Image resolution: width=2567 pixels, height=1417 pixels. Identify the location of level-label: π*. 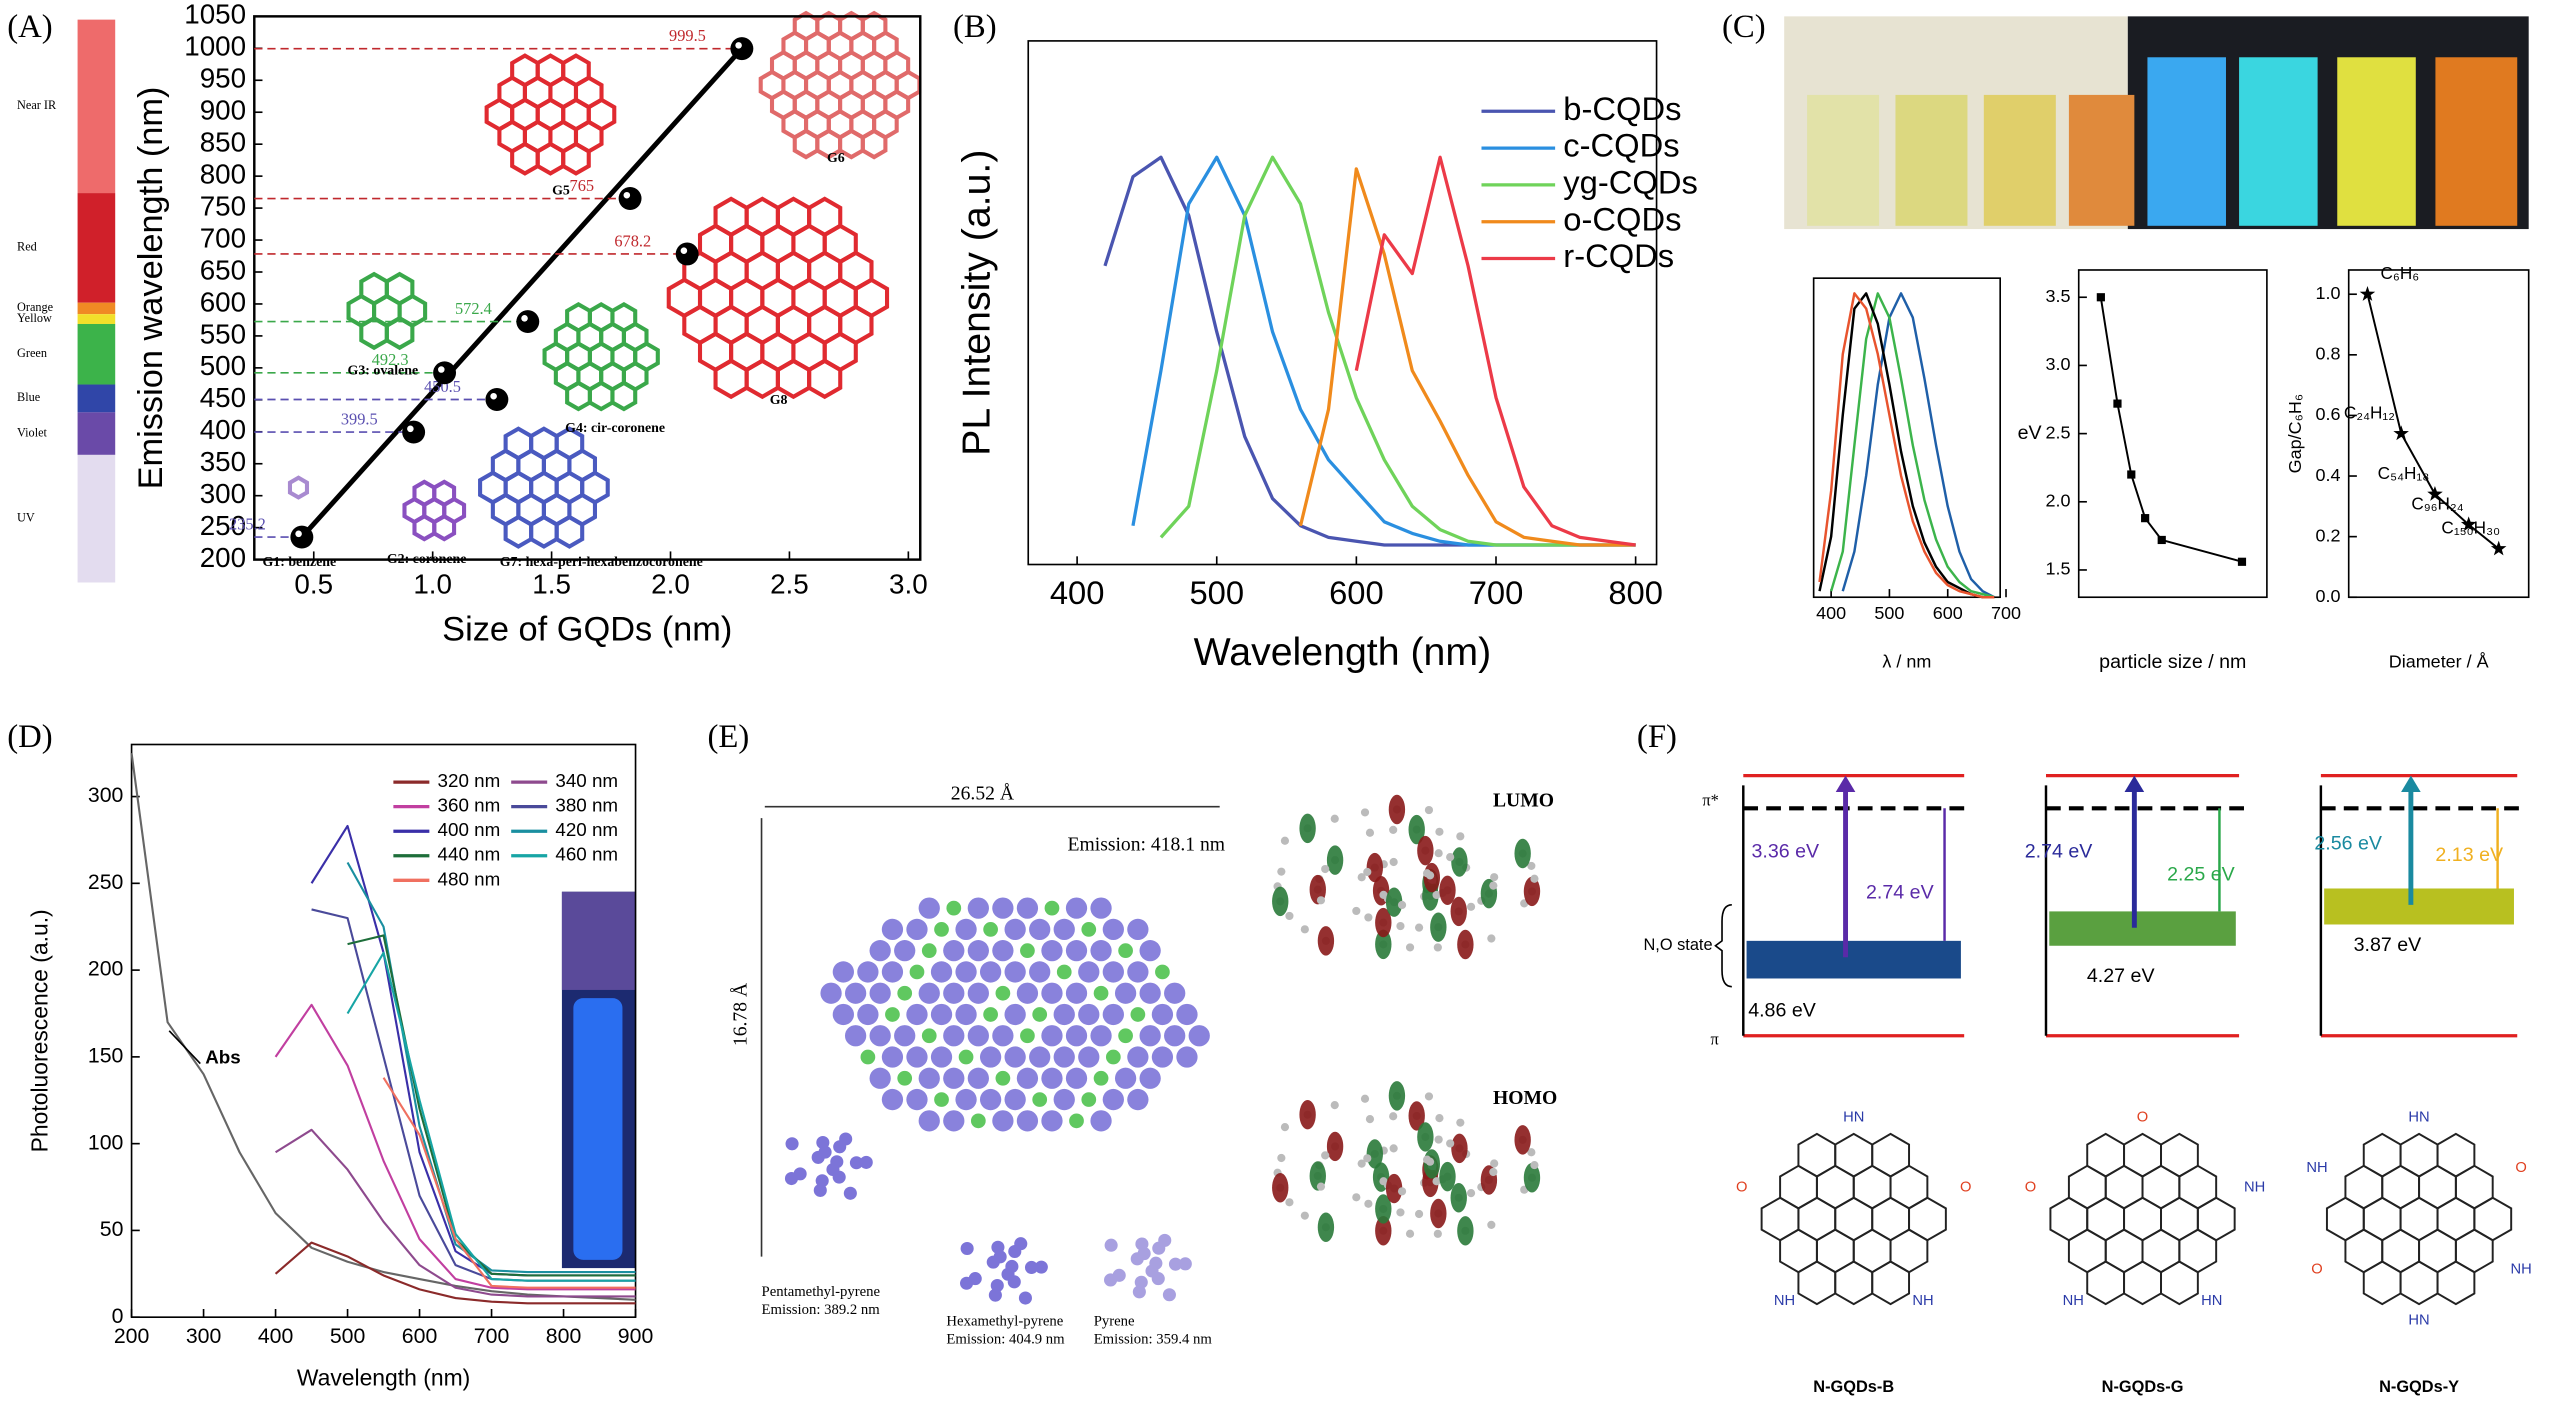
(1710, 800).